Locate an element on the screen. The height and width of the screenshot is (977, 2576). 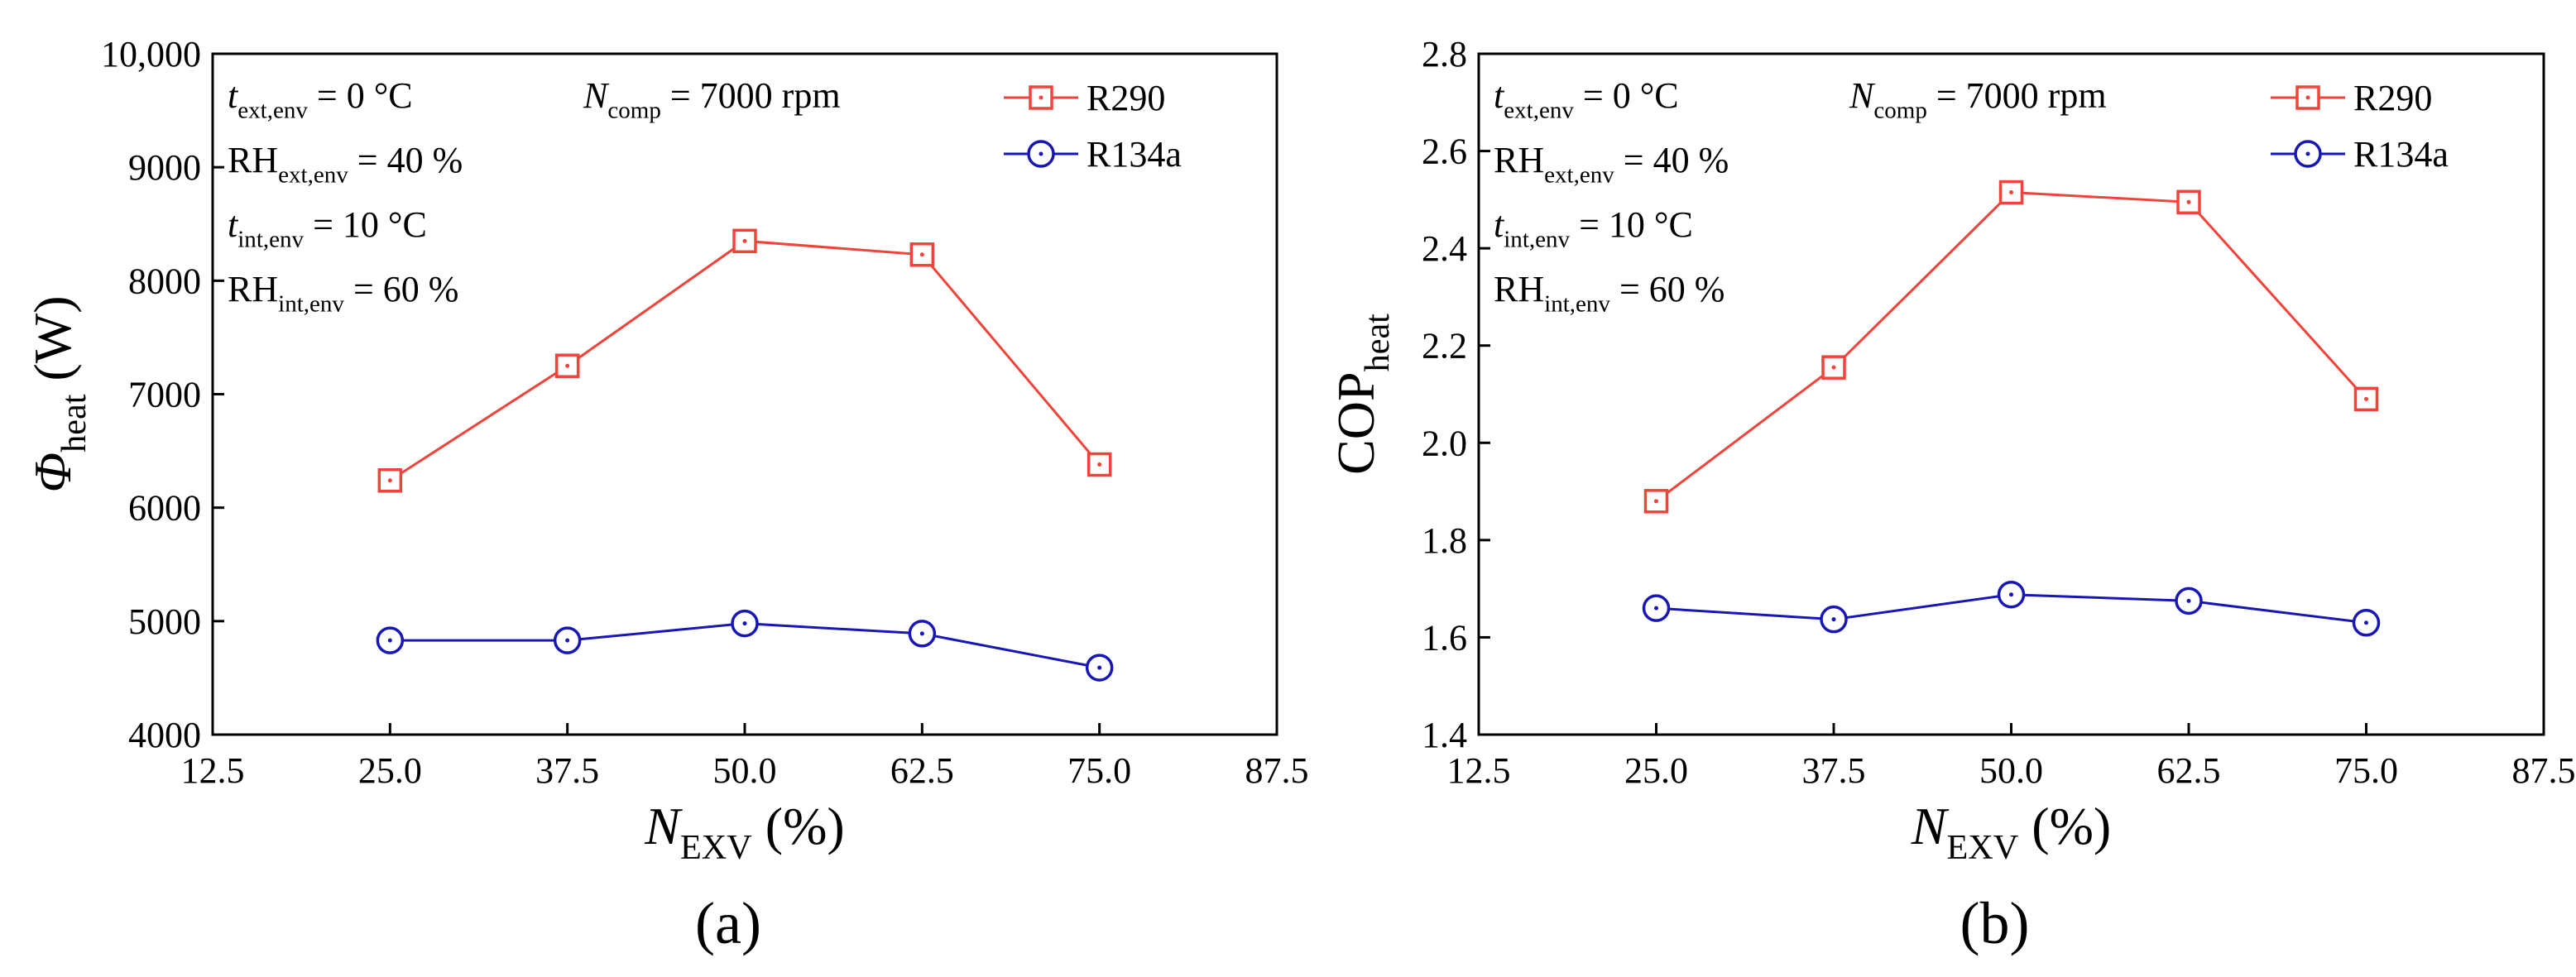
y-axis-title-main: Φ is located at coordinates (53, 473).